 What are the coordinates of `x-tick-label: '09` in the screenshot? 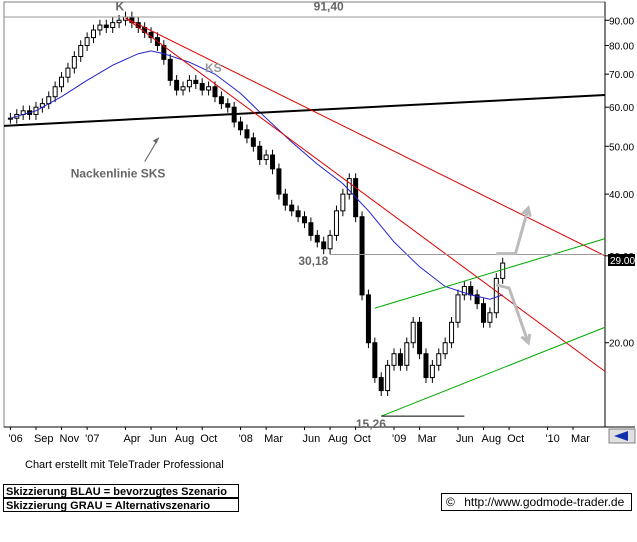 It's located at (399, 439).